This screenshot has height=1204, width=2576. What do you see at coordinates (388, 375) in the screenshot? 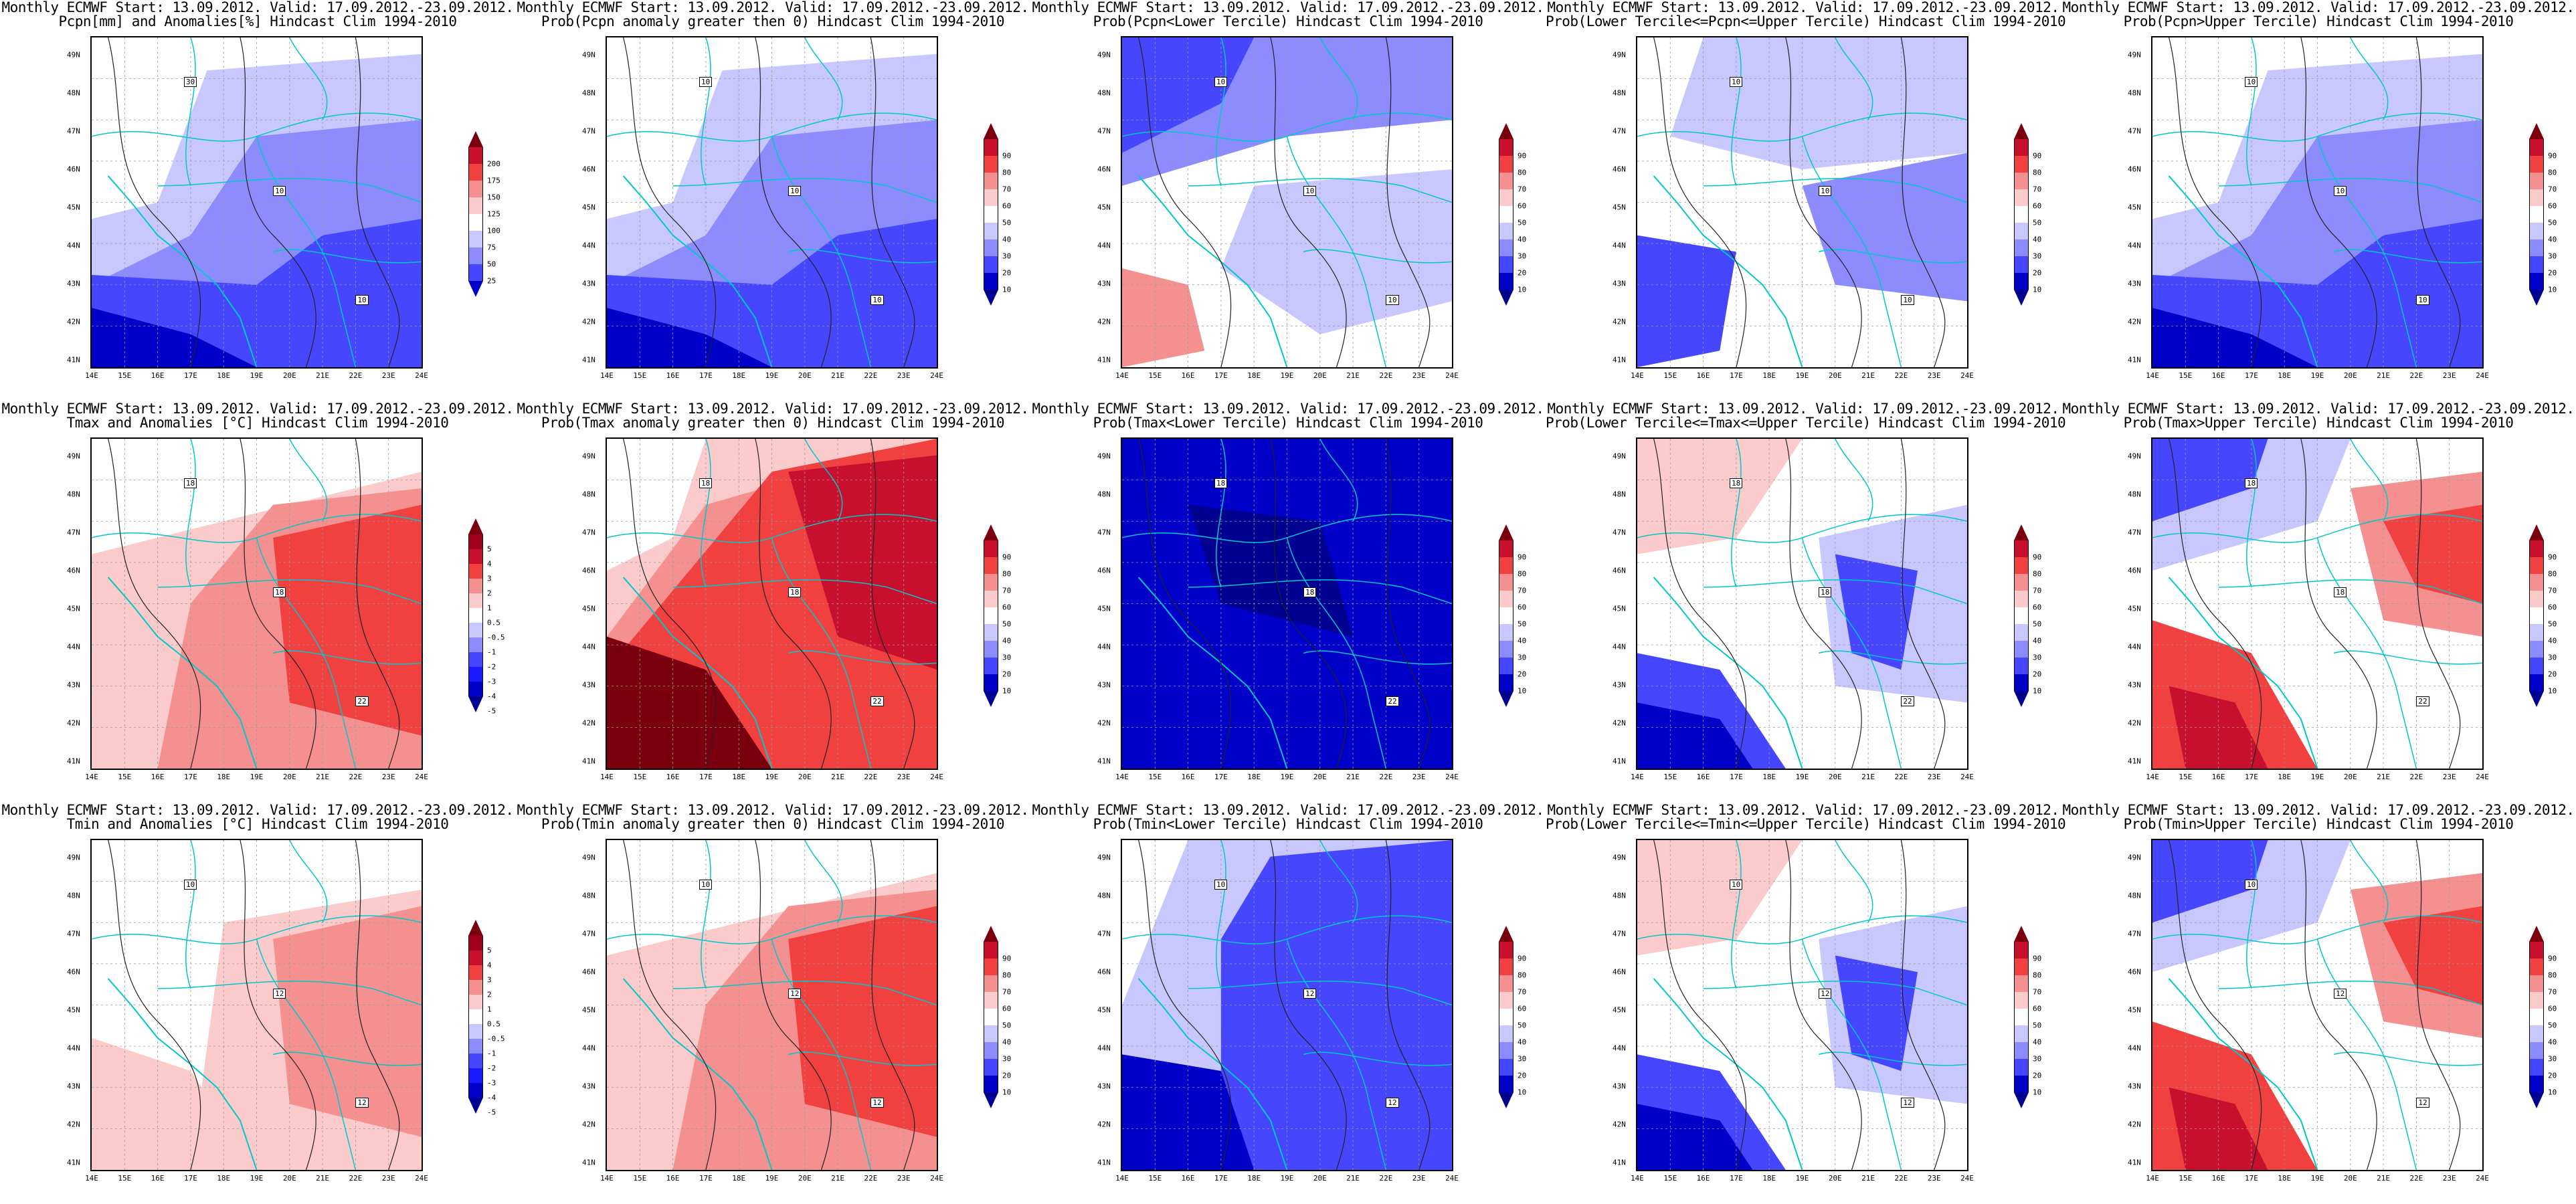
I see `lon-tick-label: 23E` at bounding box center [388, 375].